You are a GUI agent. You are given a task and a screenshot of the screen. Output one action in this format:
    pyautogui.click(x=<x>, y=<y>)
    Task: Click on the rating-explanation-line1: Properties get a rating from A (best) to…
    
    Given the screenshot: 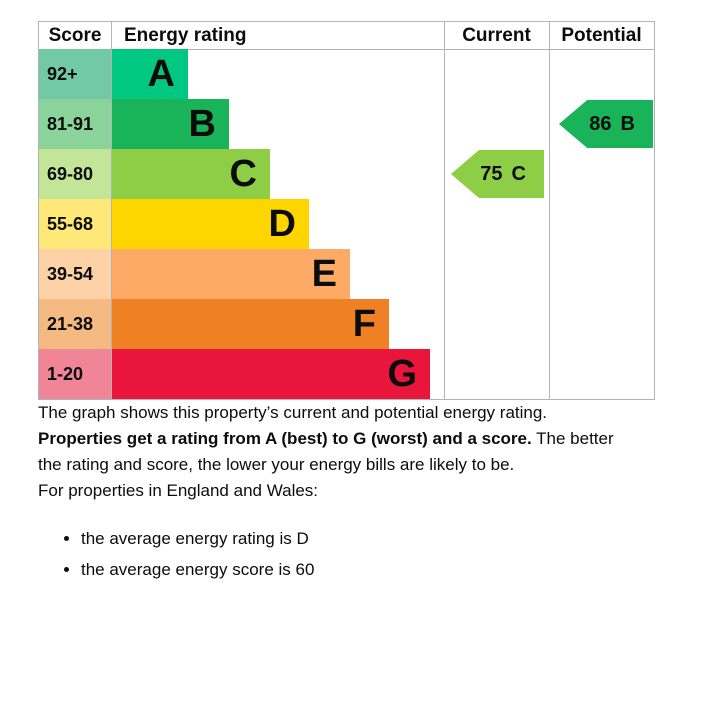 What is the action you would take?
    pyautogui.click(x=360, y=439)
    